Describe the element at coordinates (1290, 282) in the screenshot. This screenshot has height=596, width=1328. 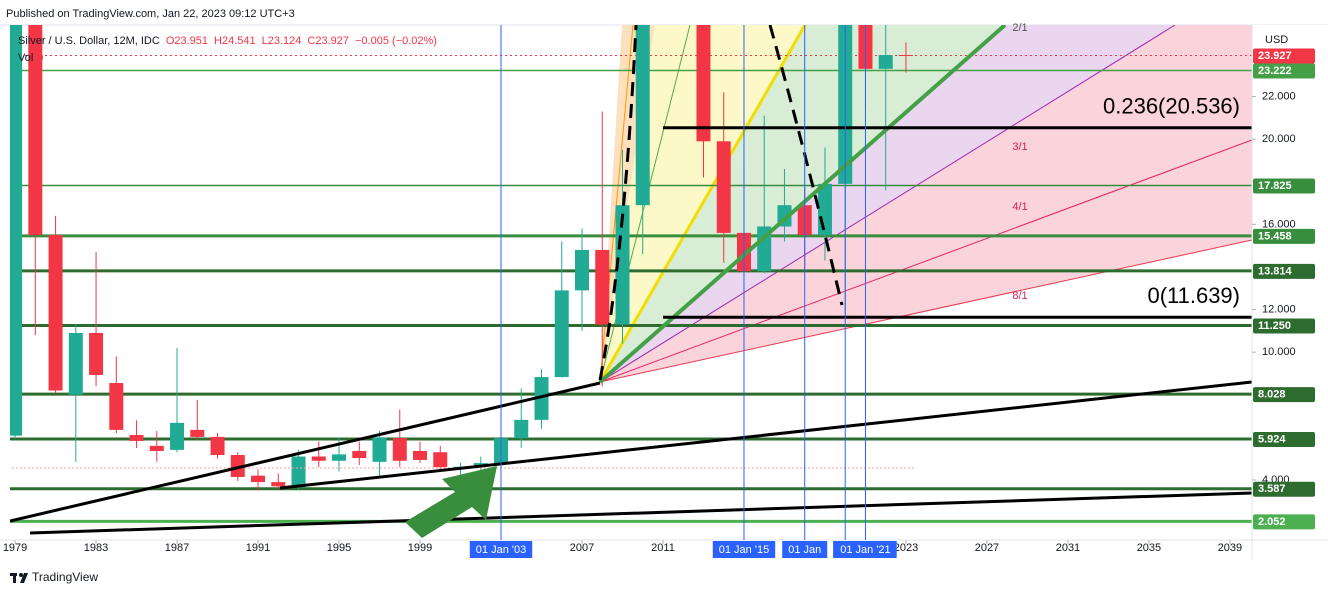
I see `price-axis` at that location.